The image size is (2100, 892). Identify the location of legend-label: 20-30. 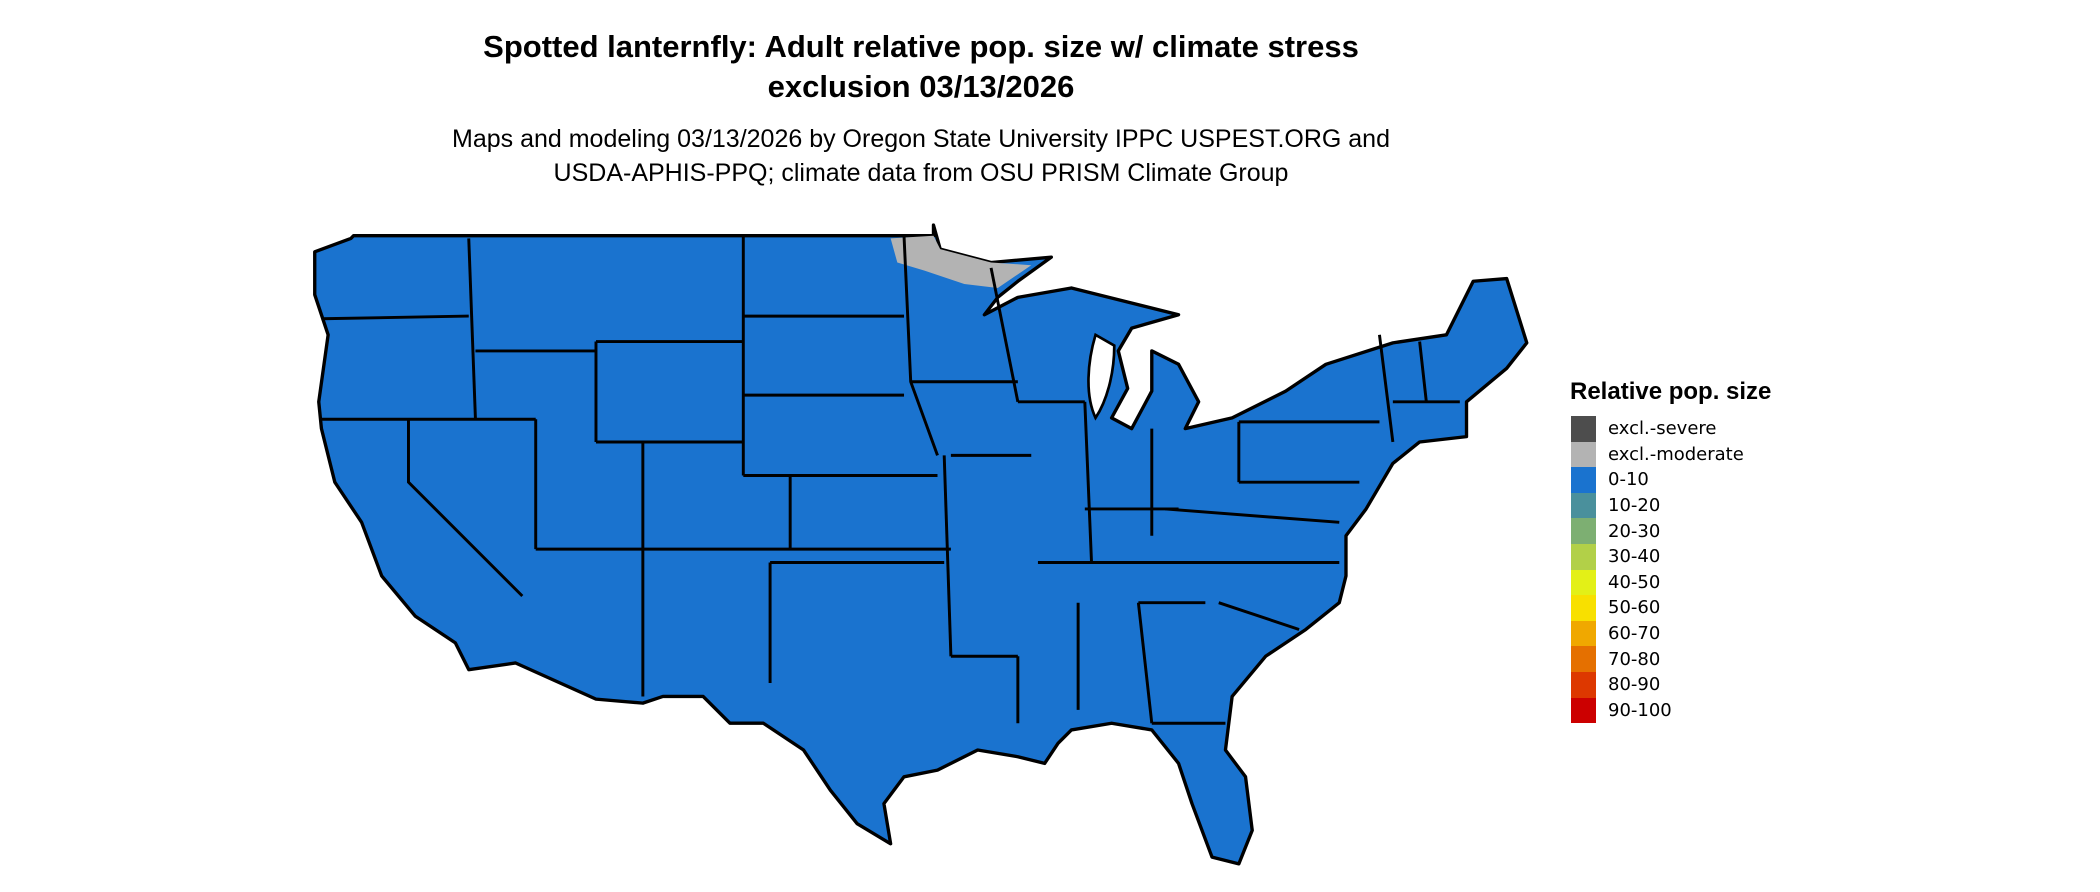
(1634, 531).